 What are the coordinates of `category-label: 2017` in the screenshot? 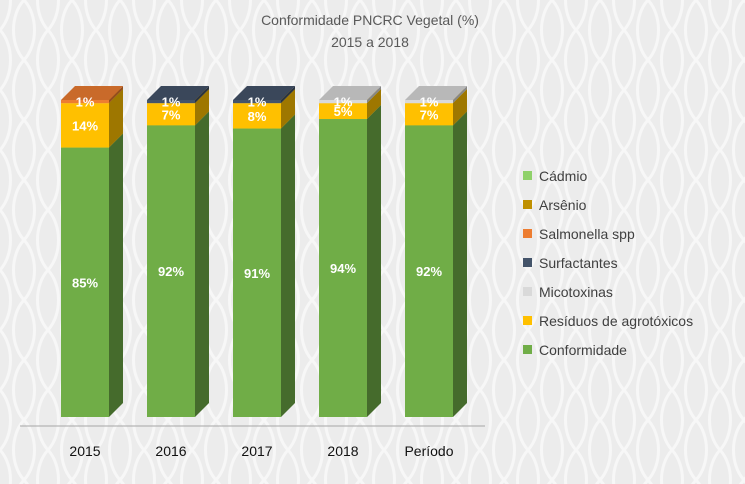 It's located at (256, 451).